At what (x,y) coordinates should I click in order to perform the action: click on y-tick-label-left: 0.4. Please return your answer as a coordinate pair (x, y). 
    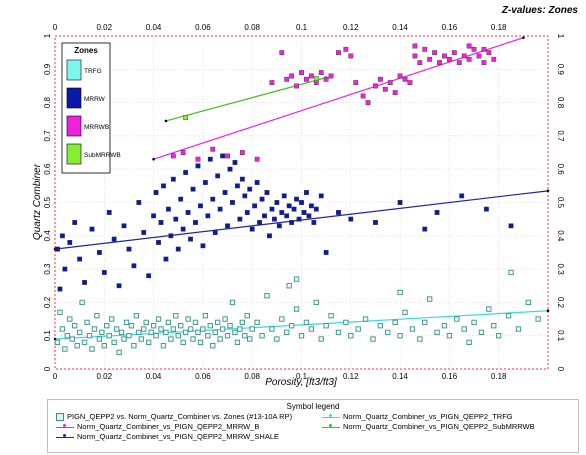
    Looking at the image, I should click on (47, 236).